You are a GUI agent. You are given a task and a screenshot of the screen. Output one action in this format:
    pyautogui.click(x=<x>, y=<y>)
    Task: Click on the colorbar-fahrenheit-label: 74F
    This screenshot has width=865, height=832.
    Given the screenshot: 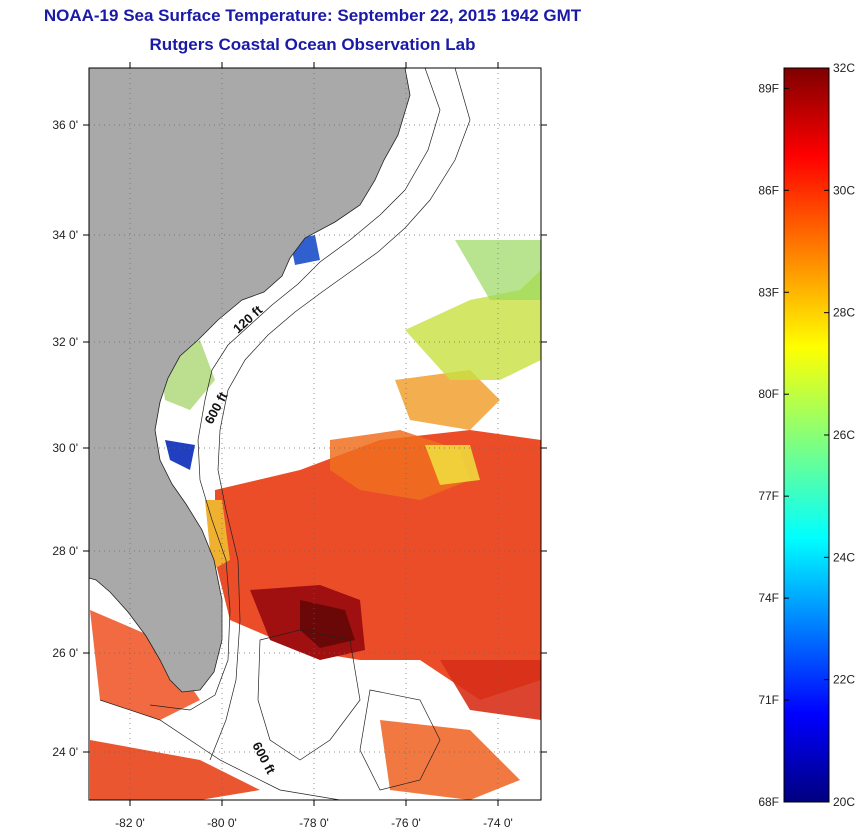 What is the action you would take?
    pyautogui.click(x=768, y=598)
    